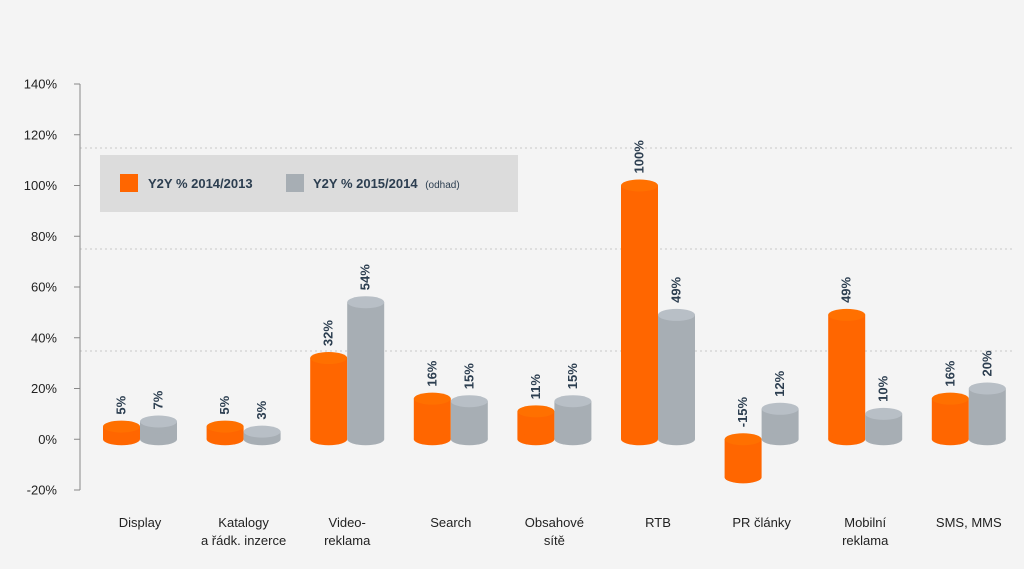 Image resolution: width=1024 pixels, height=569 pixels. Describe the element at coordinates (261, 409) in the screenshot. I see `data-label: 3%` at that location.